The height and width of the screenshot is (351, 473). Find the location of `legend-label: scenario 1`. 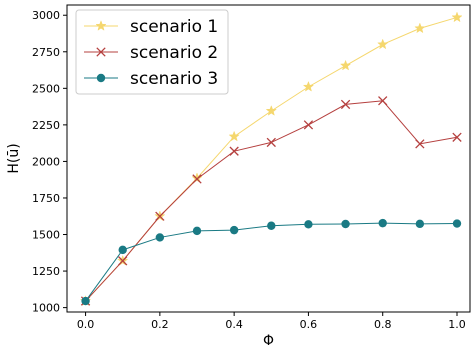

legend-label: scenario 1 is located at coordinates (174, 27).